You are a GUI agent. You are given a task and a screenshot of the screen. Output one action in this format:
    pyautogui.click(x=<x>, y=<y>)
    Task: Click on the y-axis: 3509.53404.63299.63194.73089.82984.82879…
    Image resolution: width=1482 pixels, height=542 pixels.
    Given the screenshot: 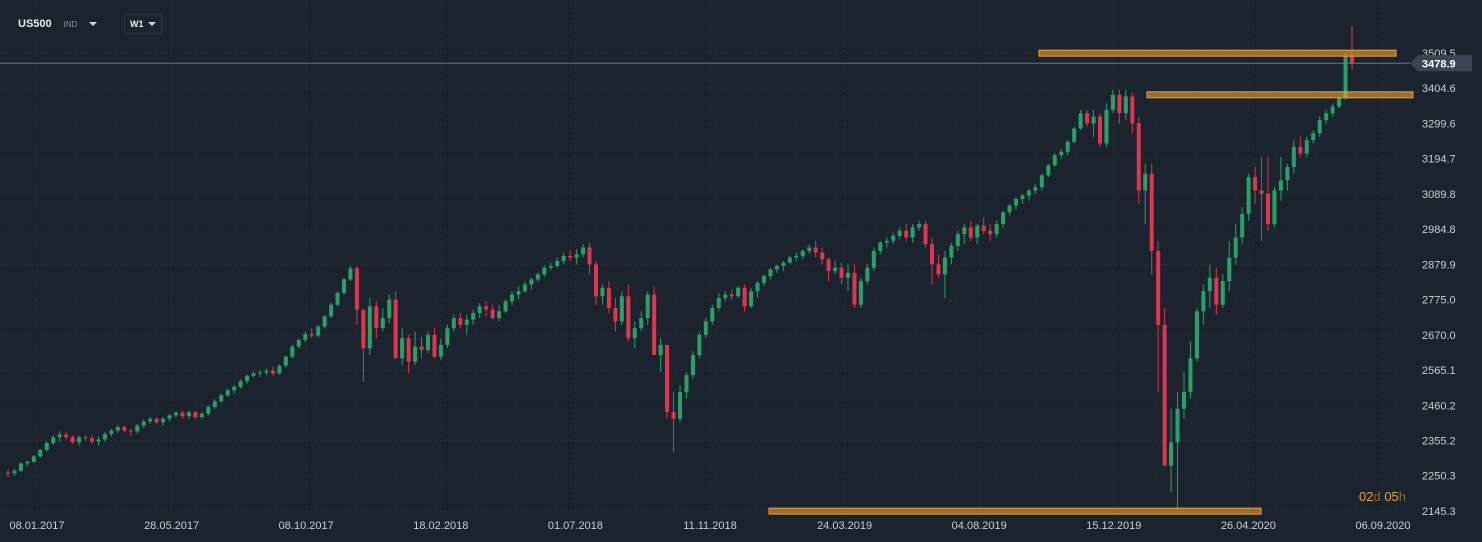 What is the action you would take?
    pyautogui.click(x=1439, y=283)
    